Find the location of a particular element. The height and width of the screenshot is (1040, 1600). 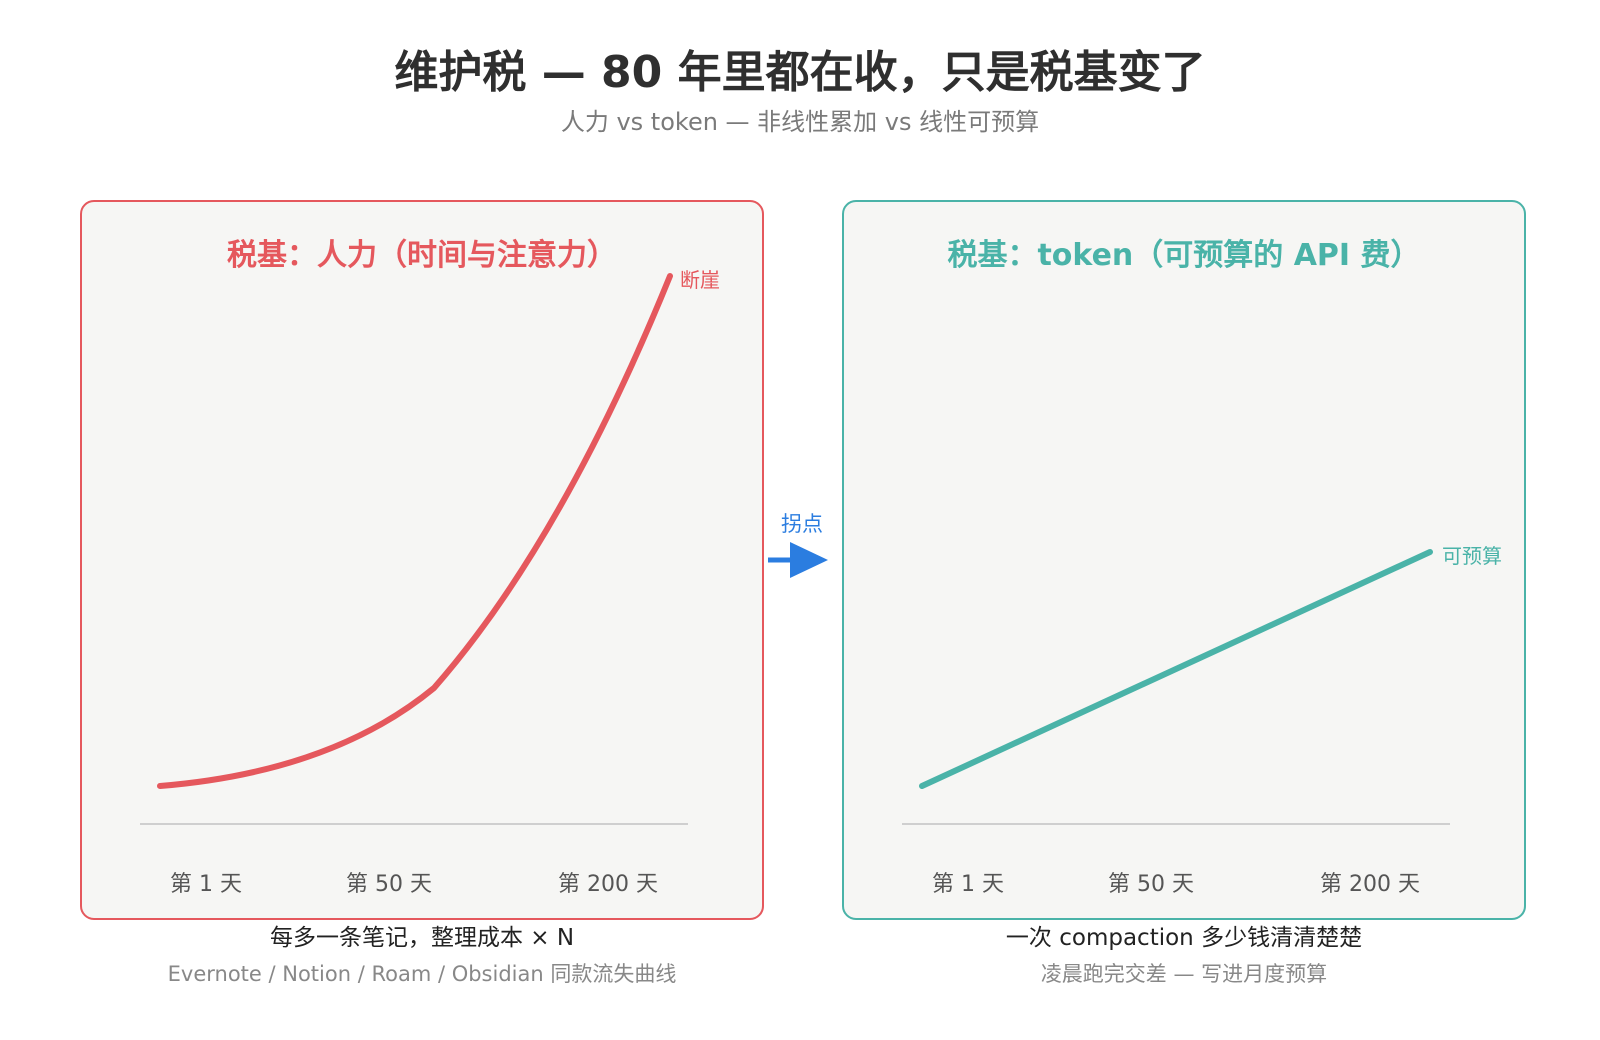

token-cost-panel-title: 税基：token（可预算的 API 费） is located at coordinates (1184, 255).